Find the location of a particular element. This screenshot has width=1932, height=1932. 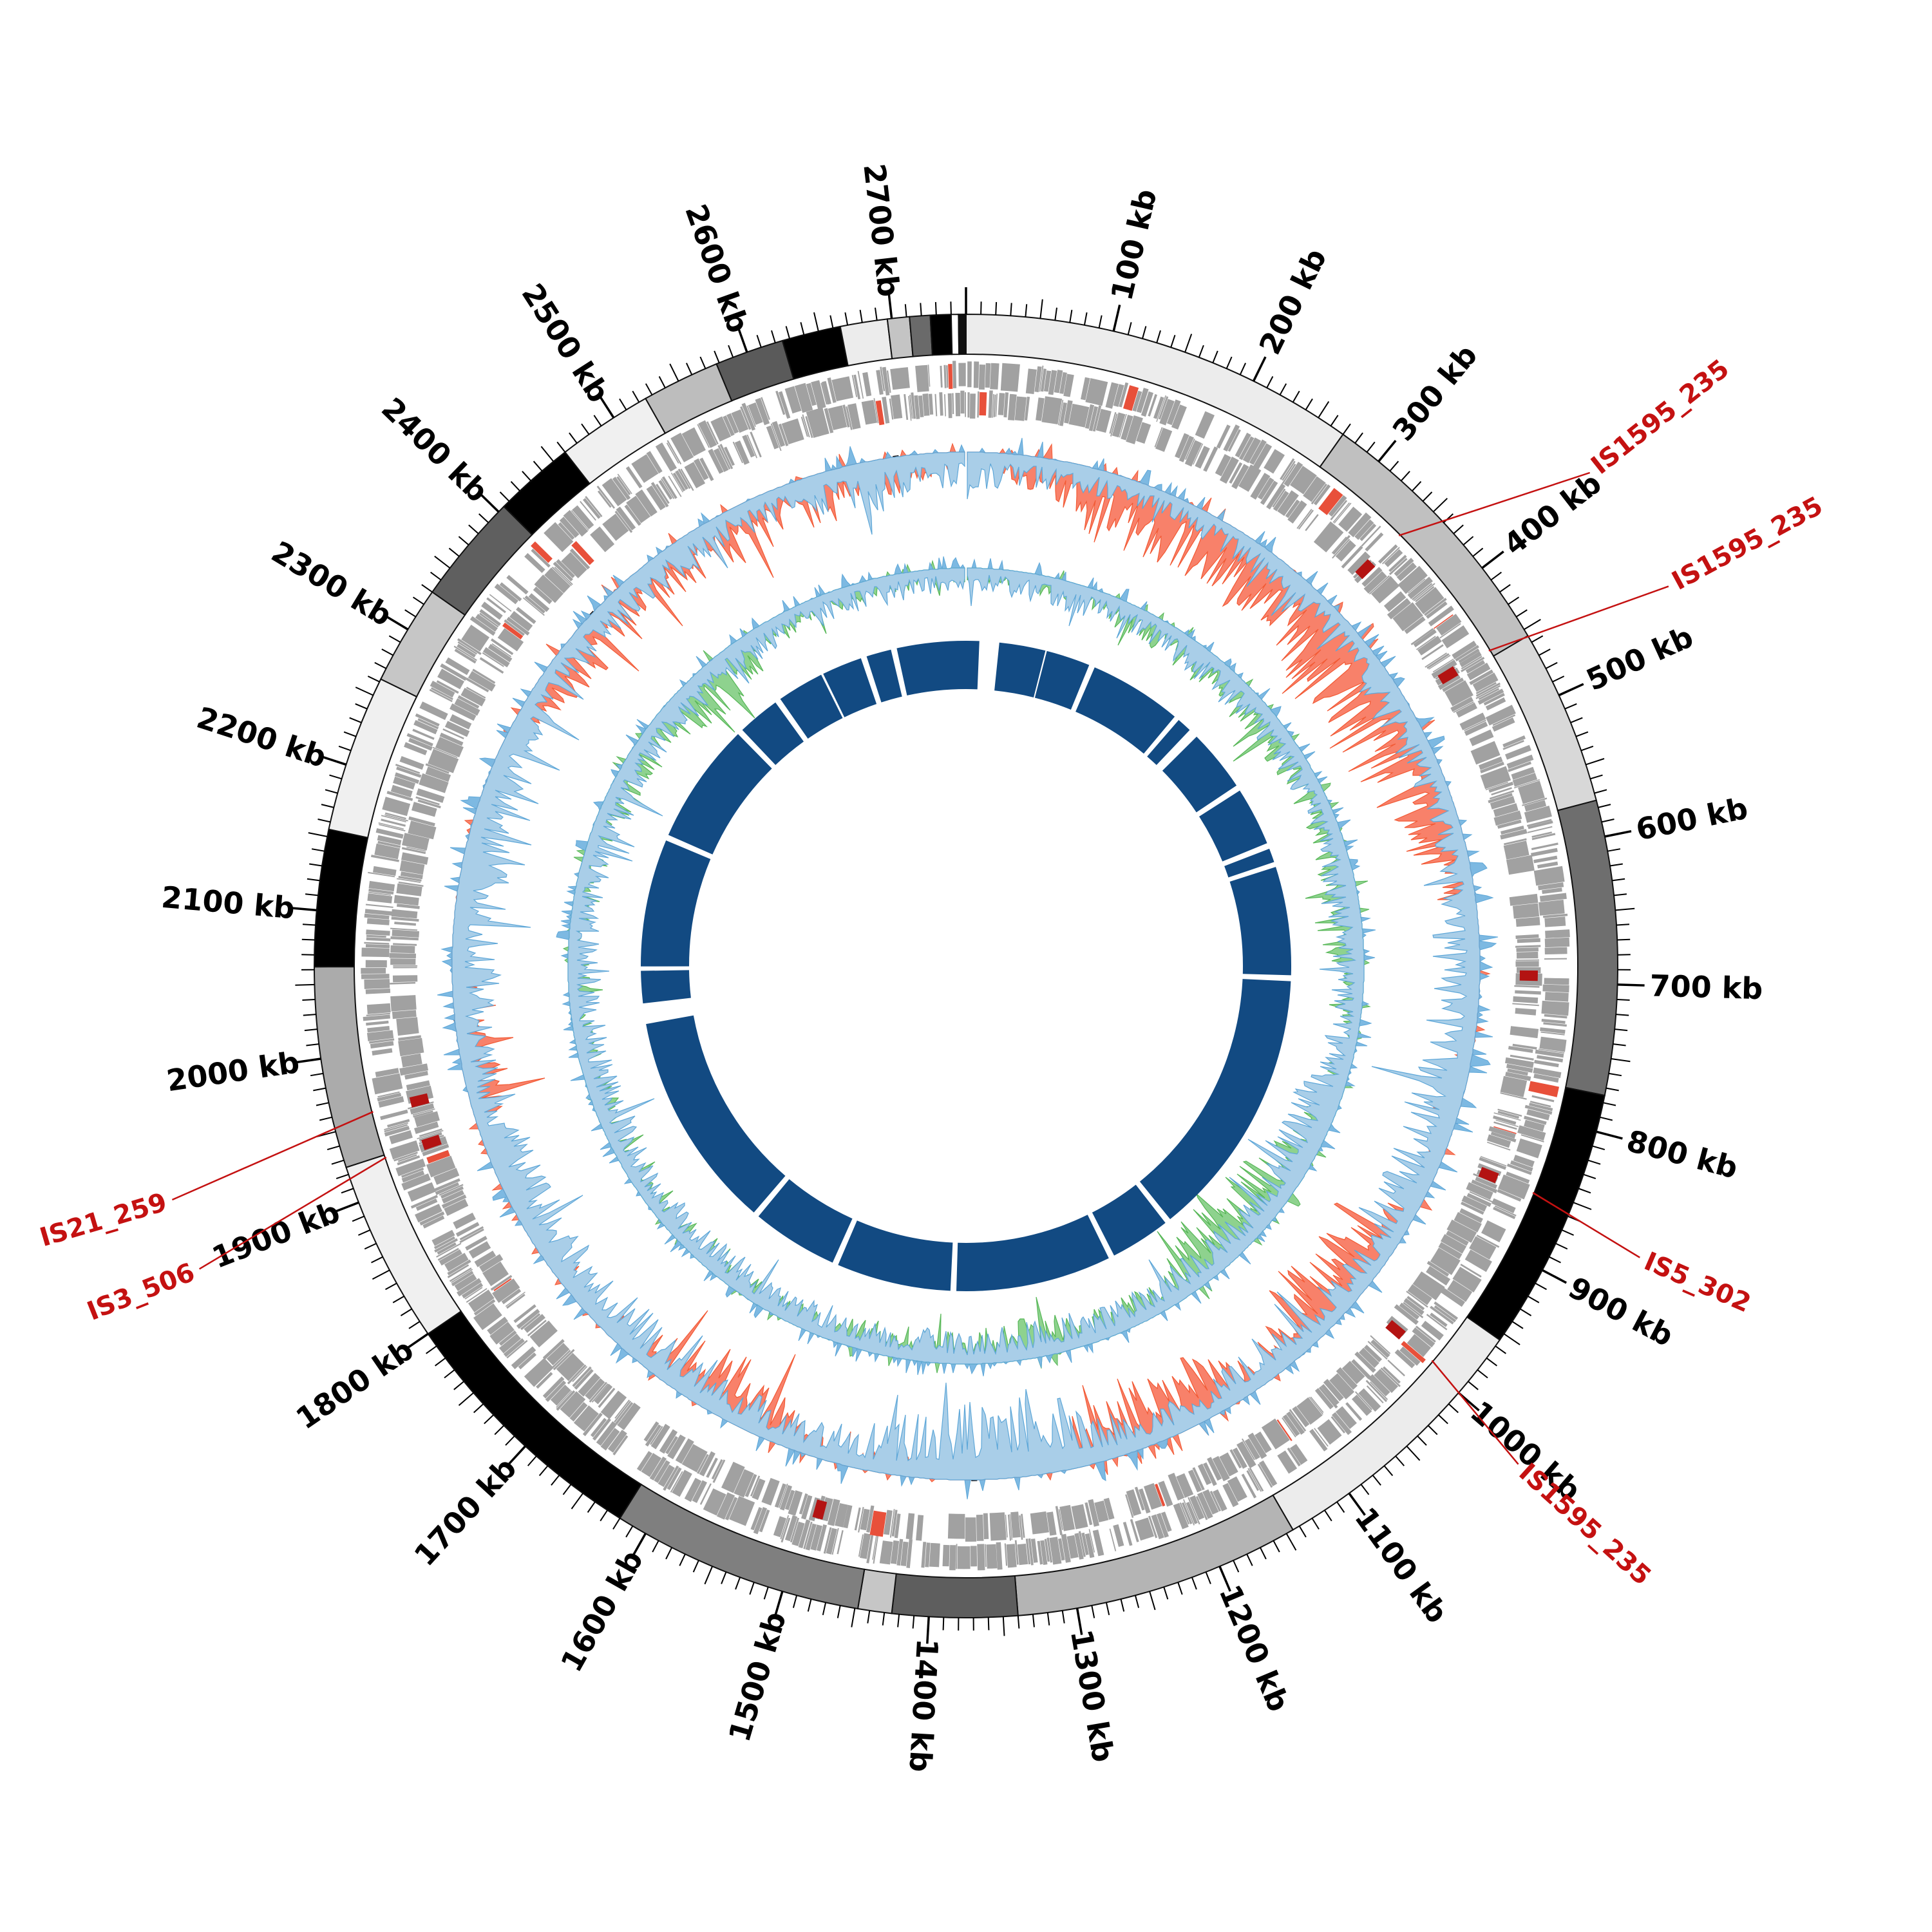

contig-segment is located at coordinates (866, 342).